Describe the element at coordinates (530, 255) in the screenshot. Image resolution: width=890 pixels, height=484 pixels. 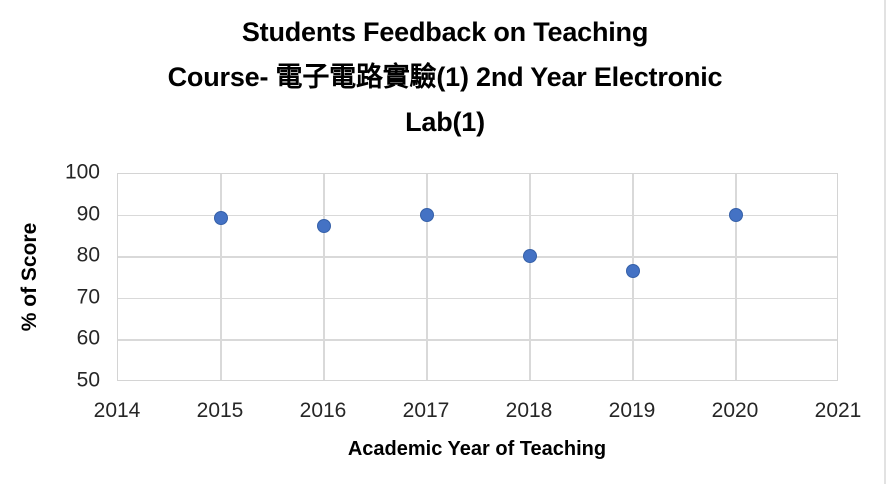
I see `data-point-2018` at that location.